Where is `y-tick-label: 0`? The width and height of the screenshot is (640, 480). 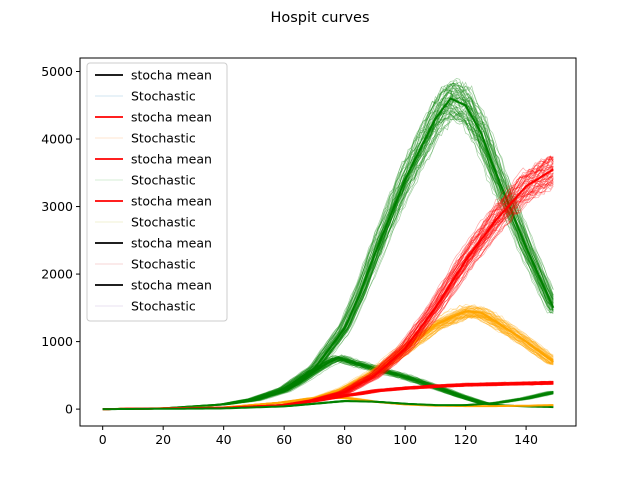 y-tick-label: 0 is located at coordinates (69, 409).